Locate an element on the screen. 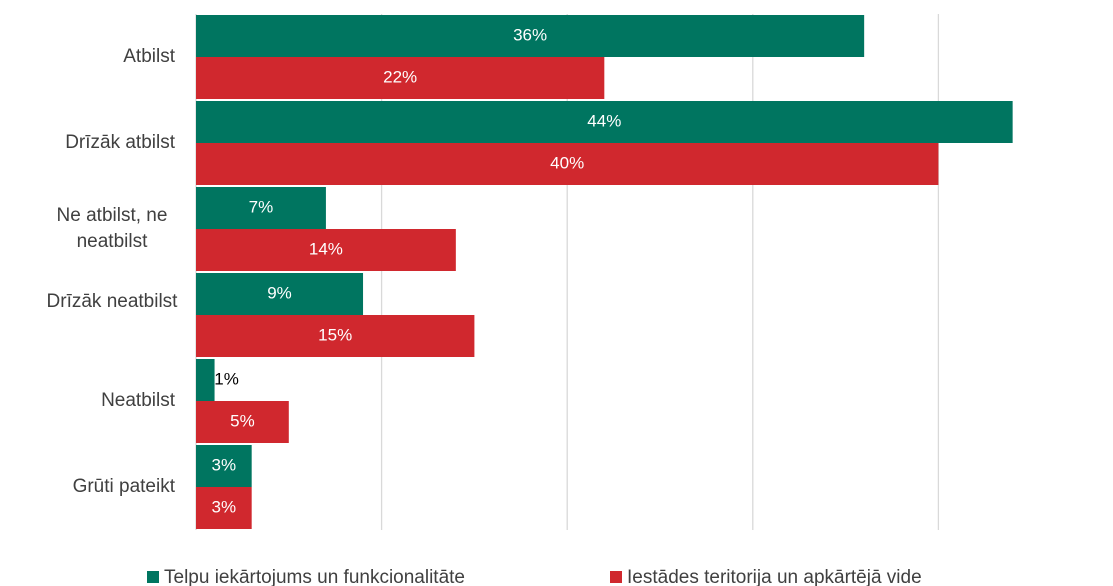  category-label: Grūti pateikt is located at coordinates (124, 486).